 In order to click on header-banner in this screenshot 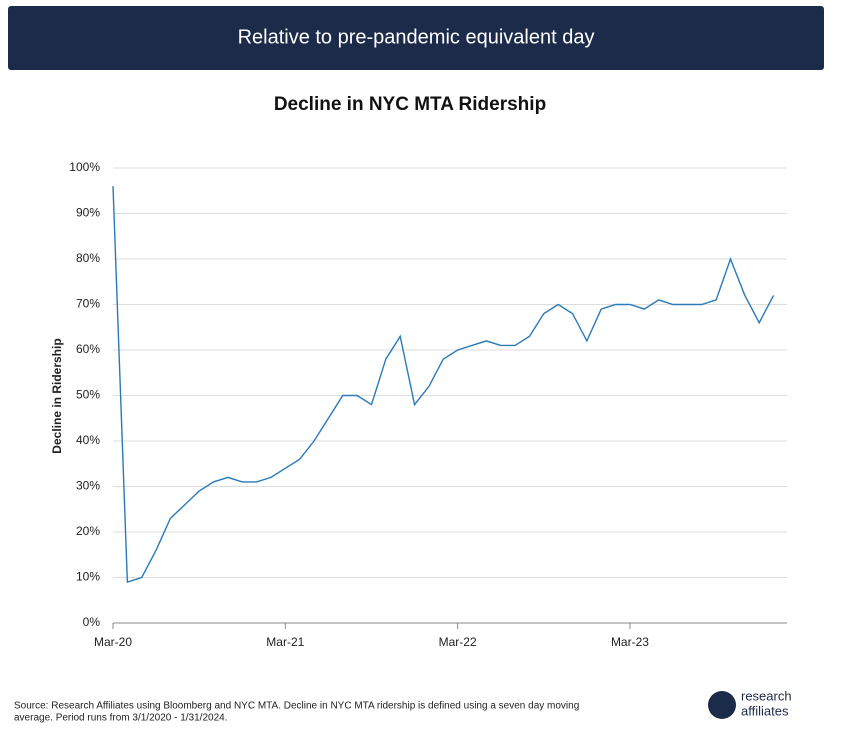, I will do `click(416, 38)`.